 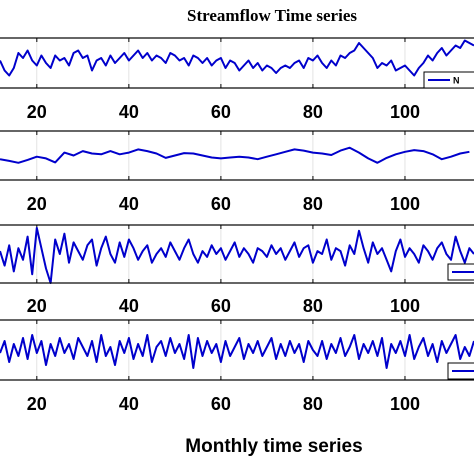 I want to click on panel-2-tick-label-100: 100, so click(x=405, y=204).